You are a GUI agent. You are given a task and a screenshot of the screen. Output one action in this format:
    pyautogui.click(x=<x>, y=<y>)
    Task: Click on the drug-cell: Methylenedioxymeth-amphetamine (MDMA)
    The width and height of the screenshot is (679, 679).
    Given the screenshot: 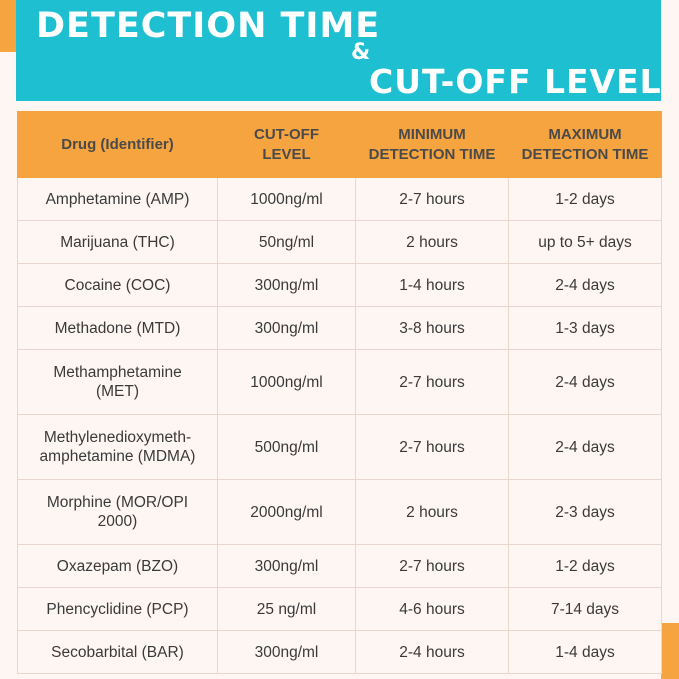 What is the action you would take?
    pyautogui.click(x=117, y=447)
    